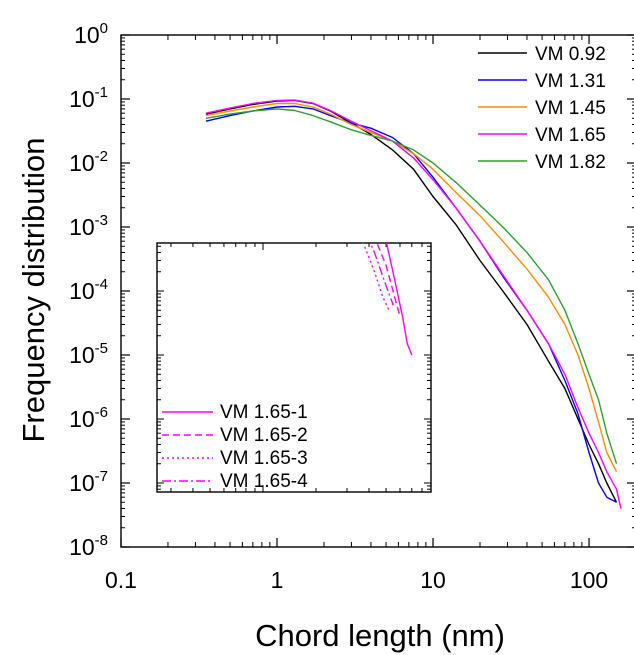 The width and height of the screenshot is (634, 655). I want to click on y-tick-label: 10⁻⁸, so click(88, 546).